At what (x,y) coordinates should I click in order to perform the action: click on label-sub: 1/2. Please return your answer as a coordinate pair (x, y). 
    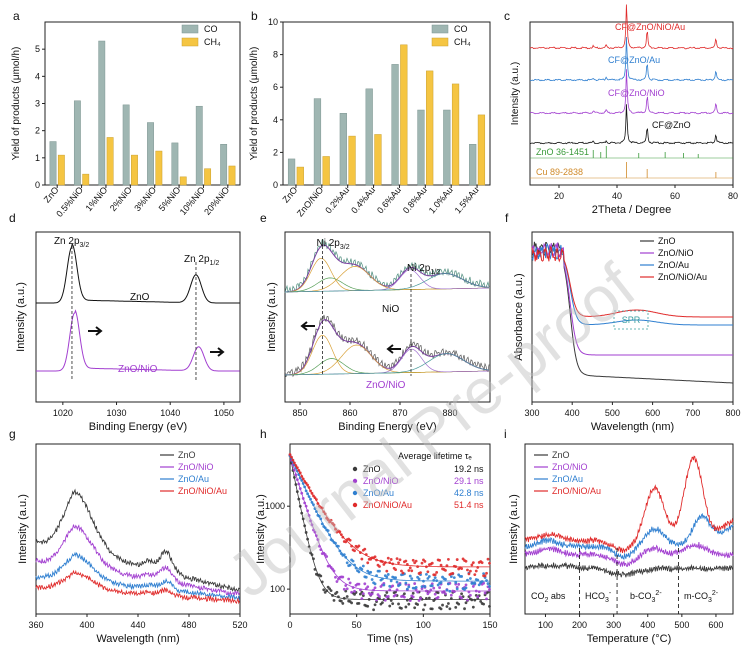
    Looking at the image, I should click on (435, 272).